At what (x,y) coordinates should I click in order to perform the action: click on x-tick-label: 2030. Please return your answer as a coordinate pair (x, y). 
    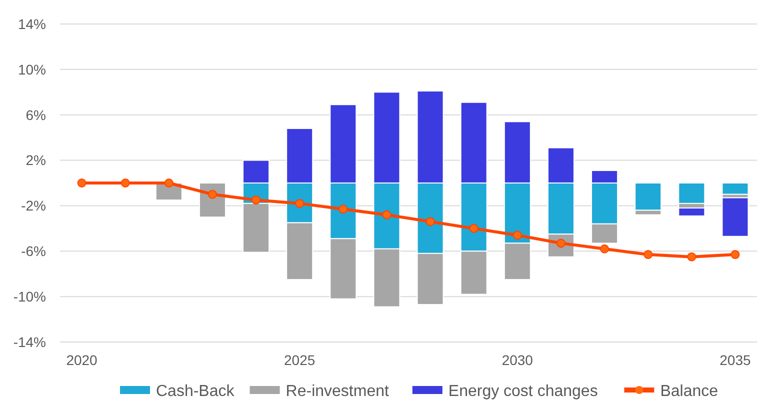
    Looking at the image, I should click on (518, 360).